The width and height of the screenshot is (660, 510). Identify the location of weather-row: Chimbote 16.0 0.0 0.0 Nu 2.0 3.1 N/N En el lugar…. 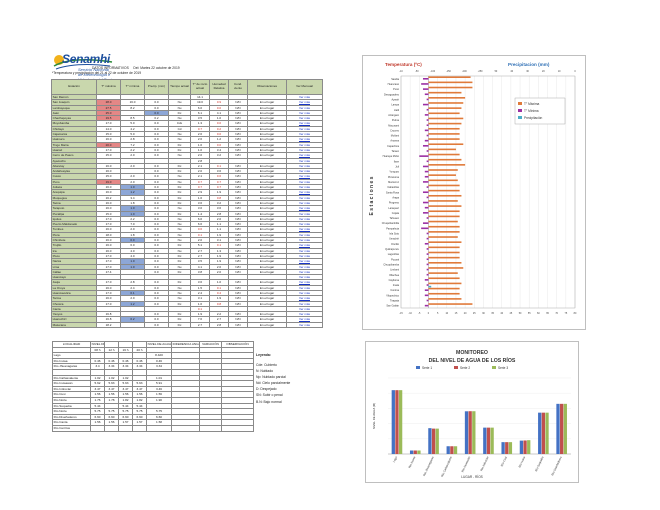
(187, 240).